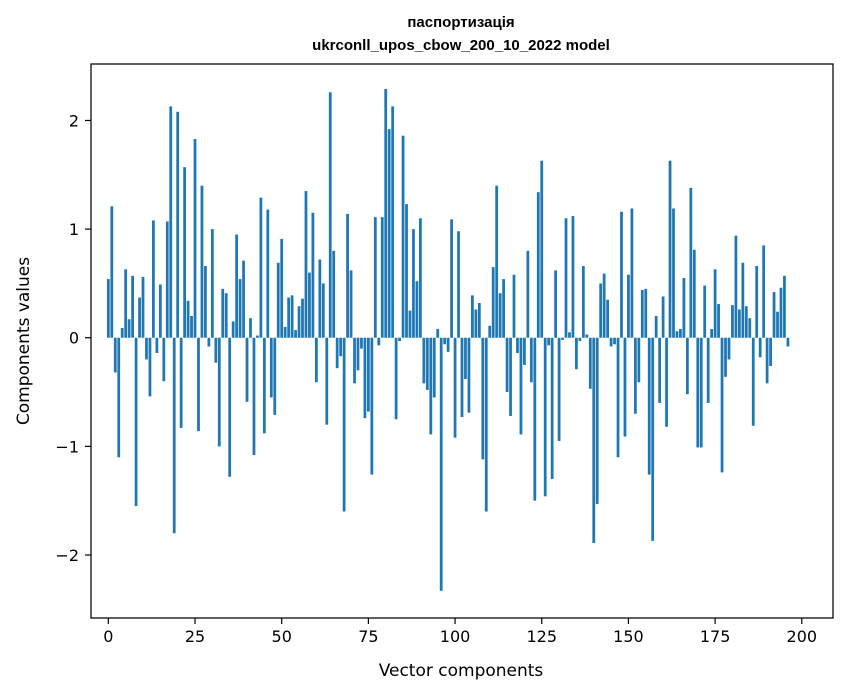  I want to click on x-axis-label: Vector components, so click(461, 671).